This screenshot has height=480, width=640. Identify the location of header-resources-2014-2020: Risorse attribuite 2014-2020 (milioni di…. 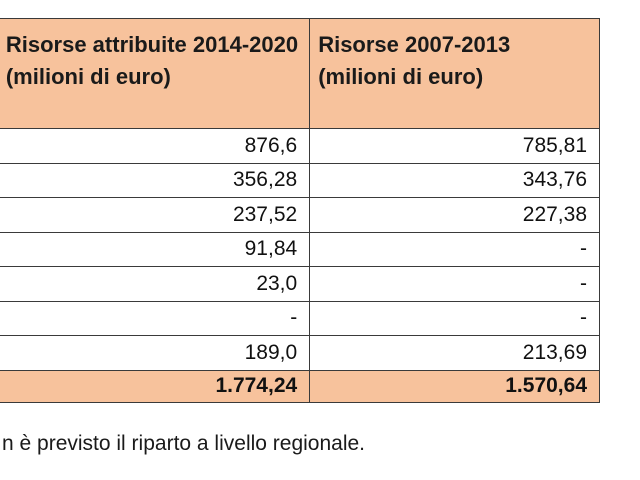
(155, 73).